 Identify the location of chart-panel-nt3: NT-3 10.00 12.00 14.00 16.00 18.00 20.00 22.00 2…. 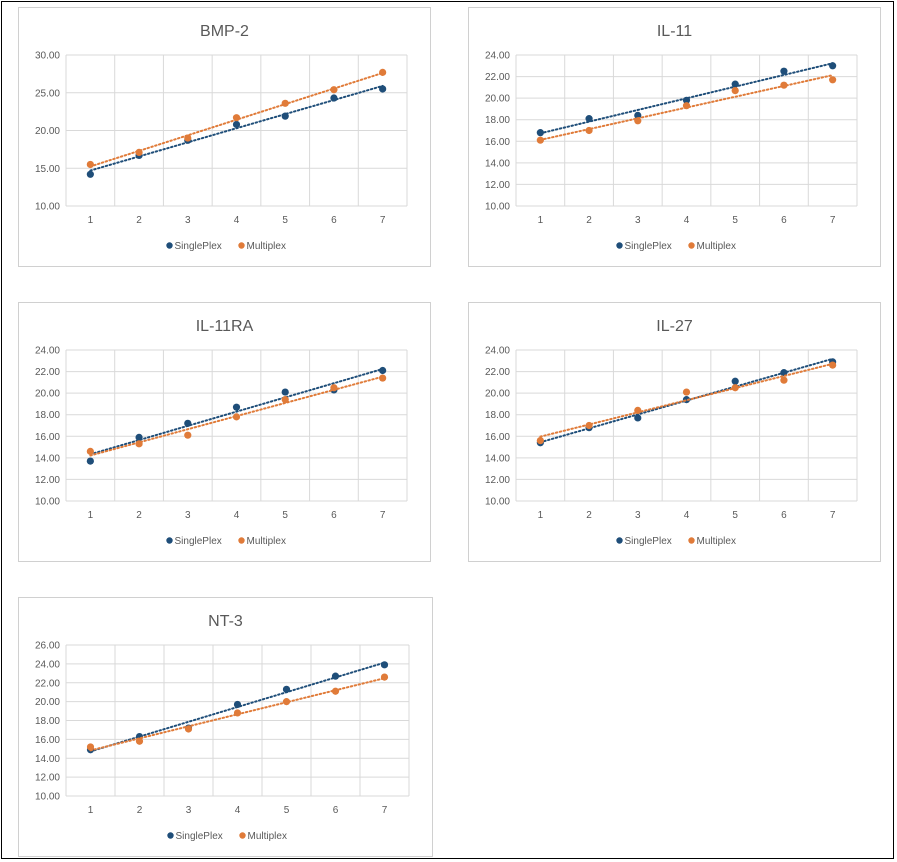
(225, 727).